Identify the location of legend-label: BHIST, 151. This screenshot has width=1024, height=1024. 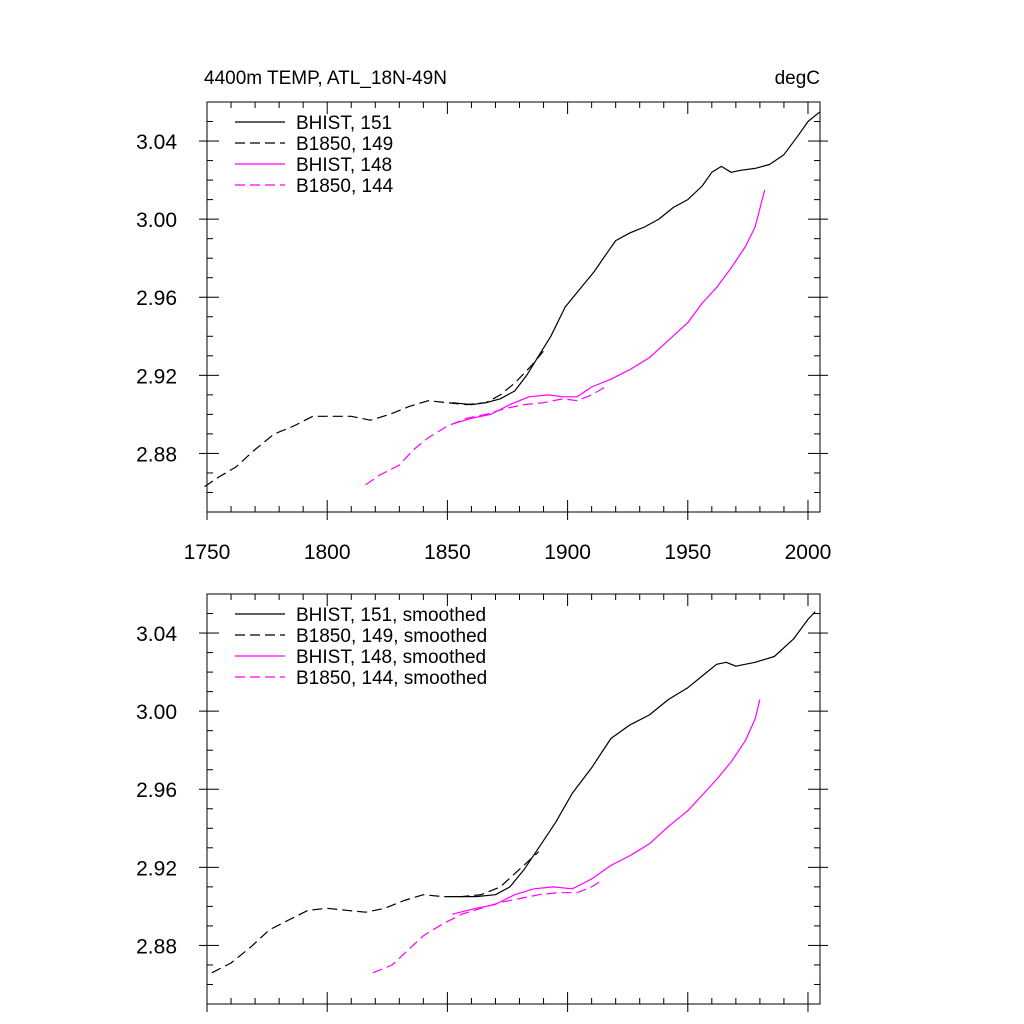
(344, 123).